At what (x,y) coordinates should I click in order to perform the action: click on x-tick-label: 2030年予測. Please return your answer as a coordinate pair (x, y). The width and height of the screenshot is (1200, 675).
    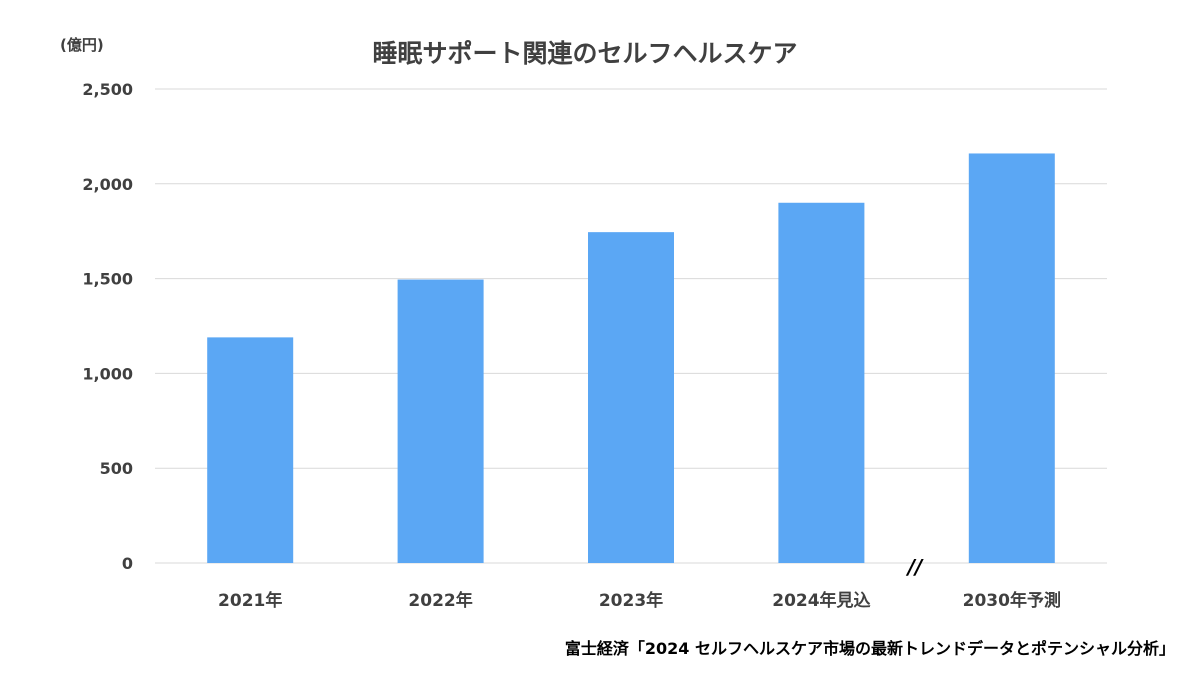
    Looking at the image, I should click on (1012, 600).